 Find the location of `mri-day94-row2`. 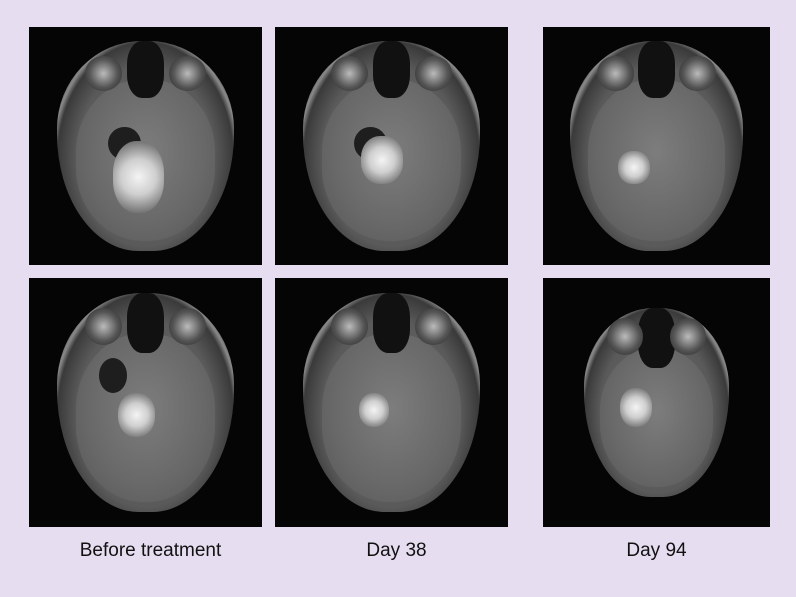

mri-day94-row2 is located at coordinates (656, 402).